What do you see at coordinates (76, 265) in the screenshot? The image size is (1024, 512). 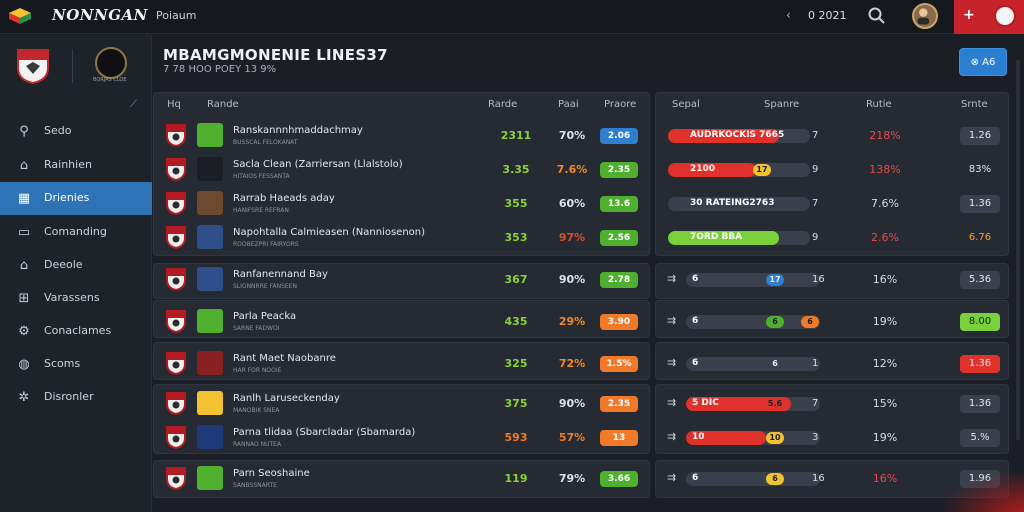 I see `sidebar-item-deeole: ⌂ Deeole` at bounding box center [76, 265].